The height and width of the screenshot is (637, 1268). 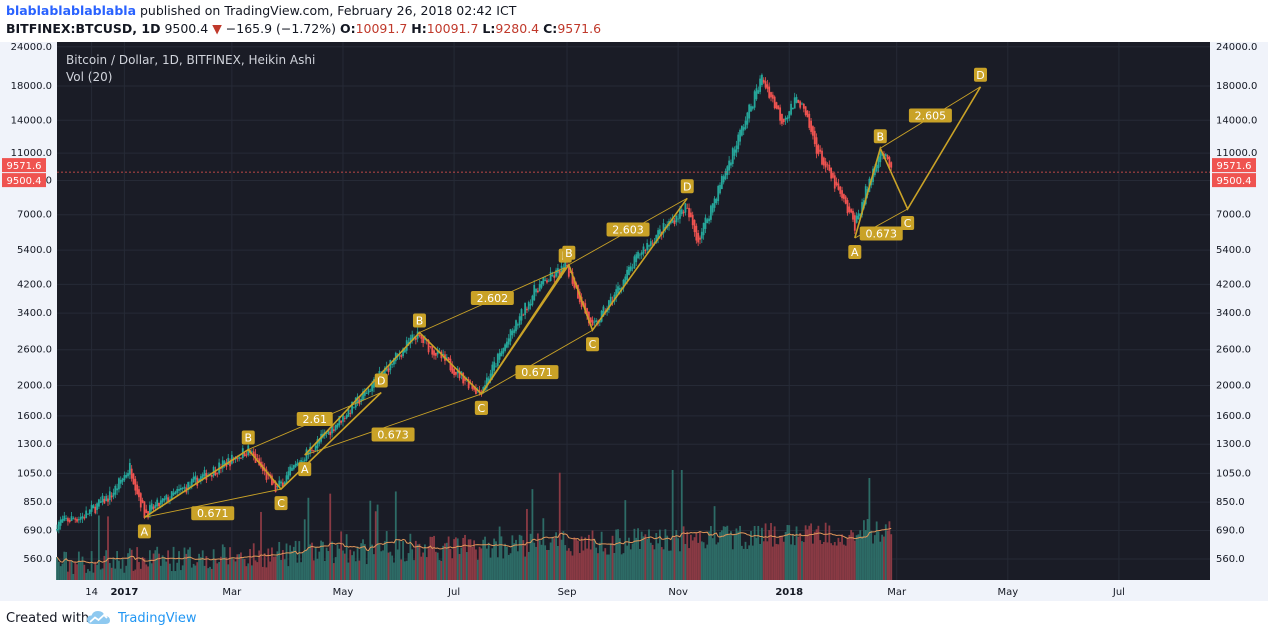 What do you see at coordinates (157, 618) in the screenshot?
I see `tradingview-link: TradingView` at bounding box center [157, 618].